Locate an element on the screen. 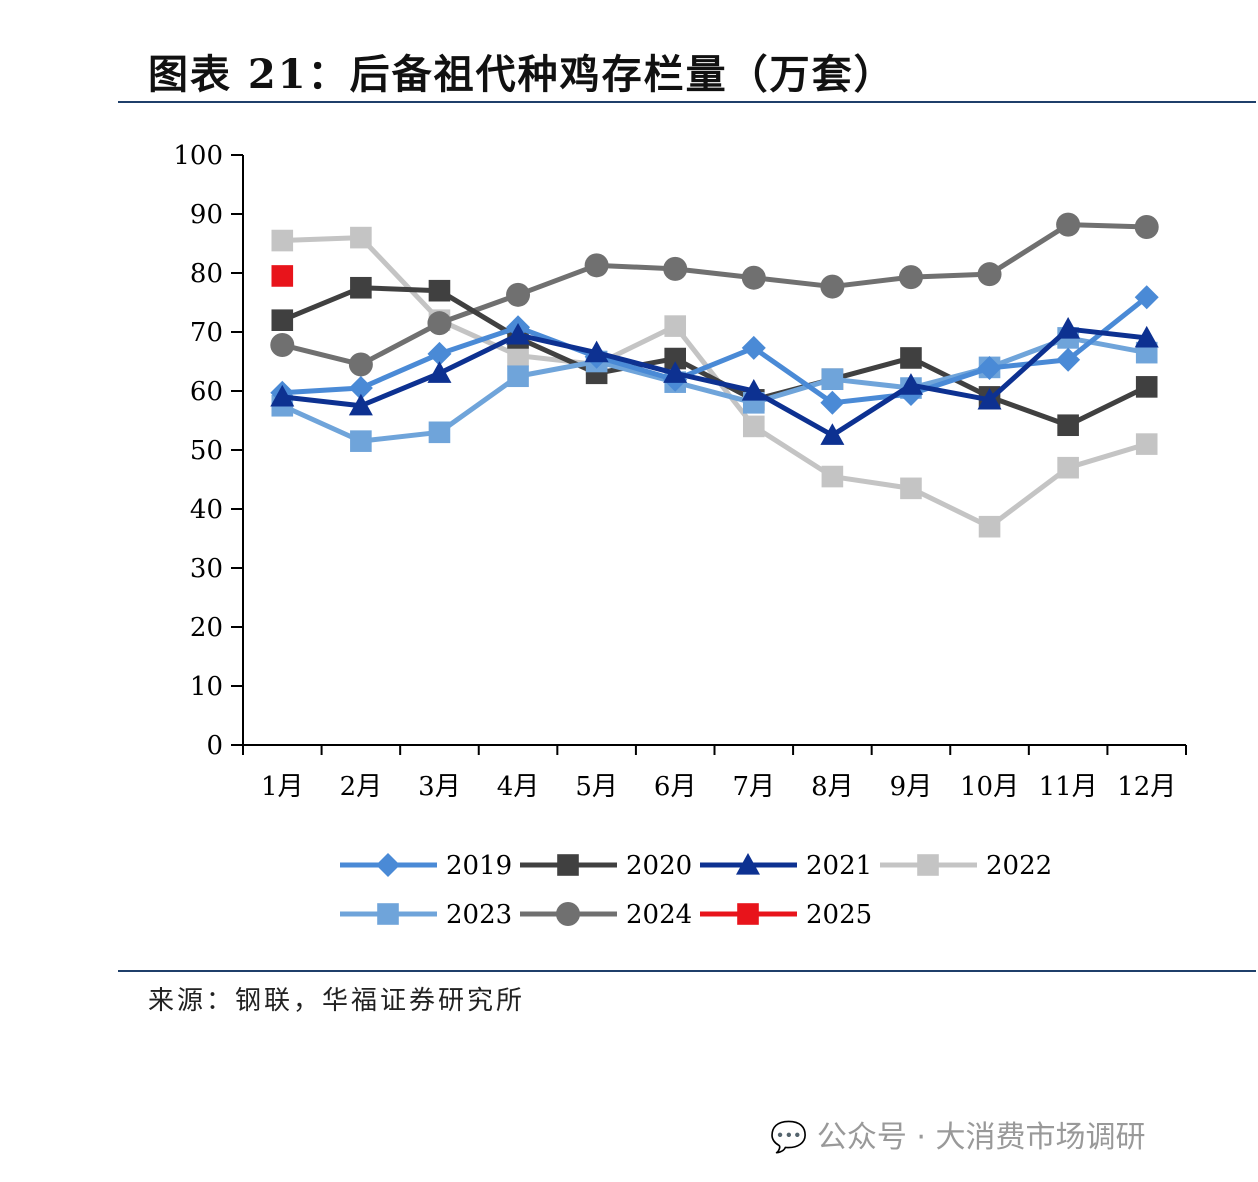 This screenshot has height=1182, width=1258. y-tick-label: 80 is located at coordinates (206, 274).